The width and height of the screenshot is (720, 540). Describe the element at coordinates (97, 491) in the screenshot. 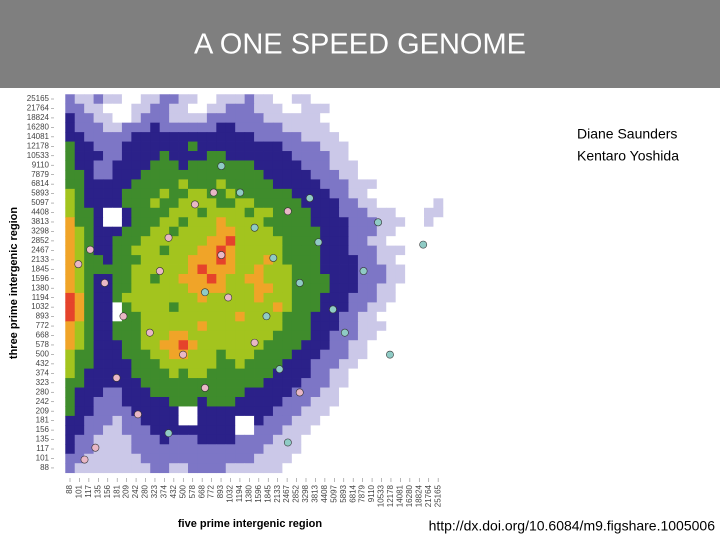

I see `x-tick-label: 135` at that location.